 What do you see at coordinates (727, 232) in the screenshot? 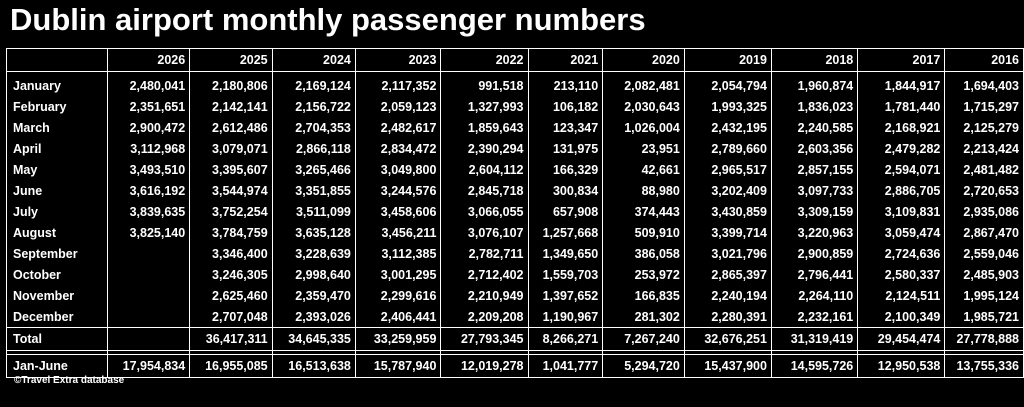
I see `cell-2019: 3,399,714` at bounding box center [727, 232].